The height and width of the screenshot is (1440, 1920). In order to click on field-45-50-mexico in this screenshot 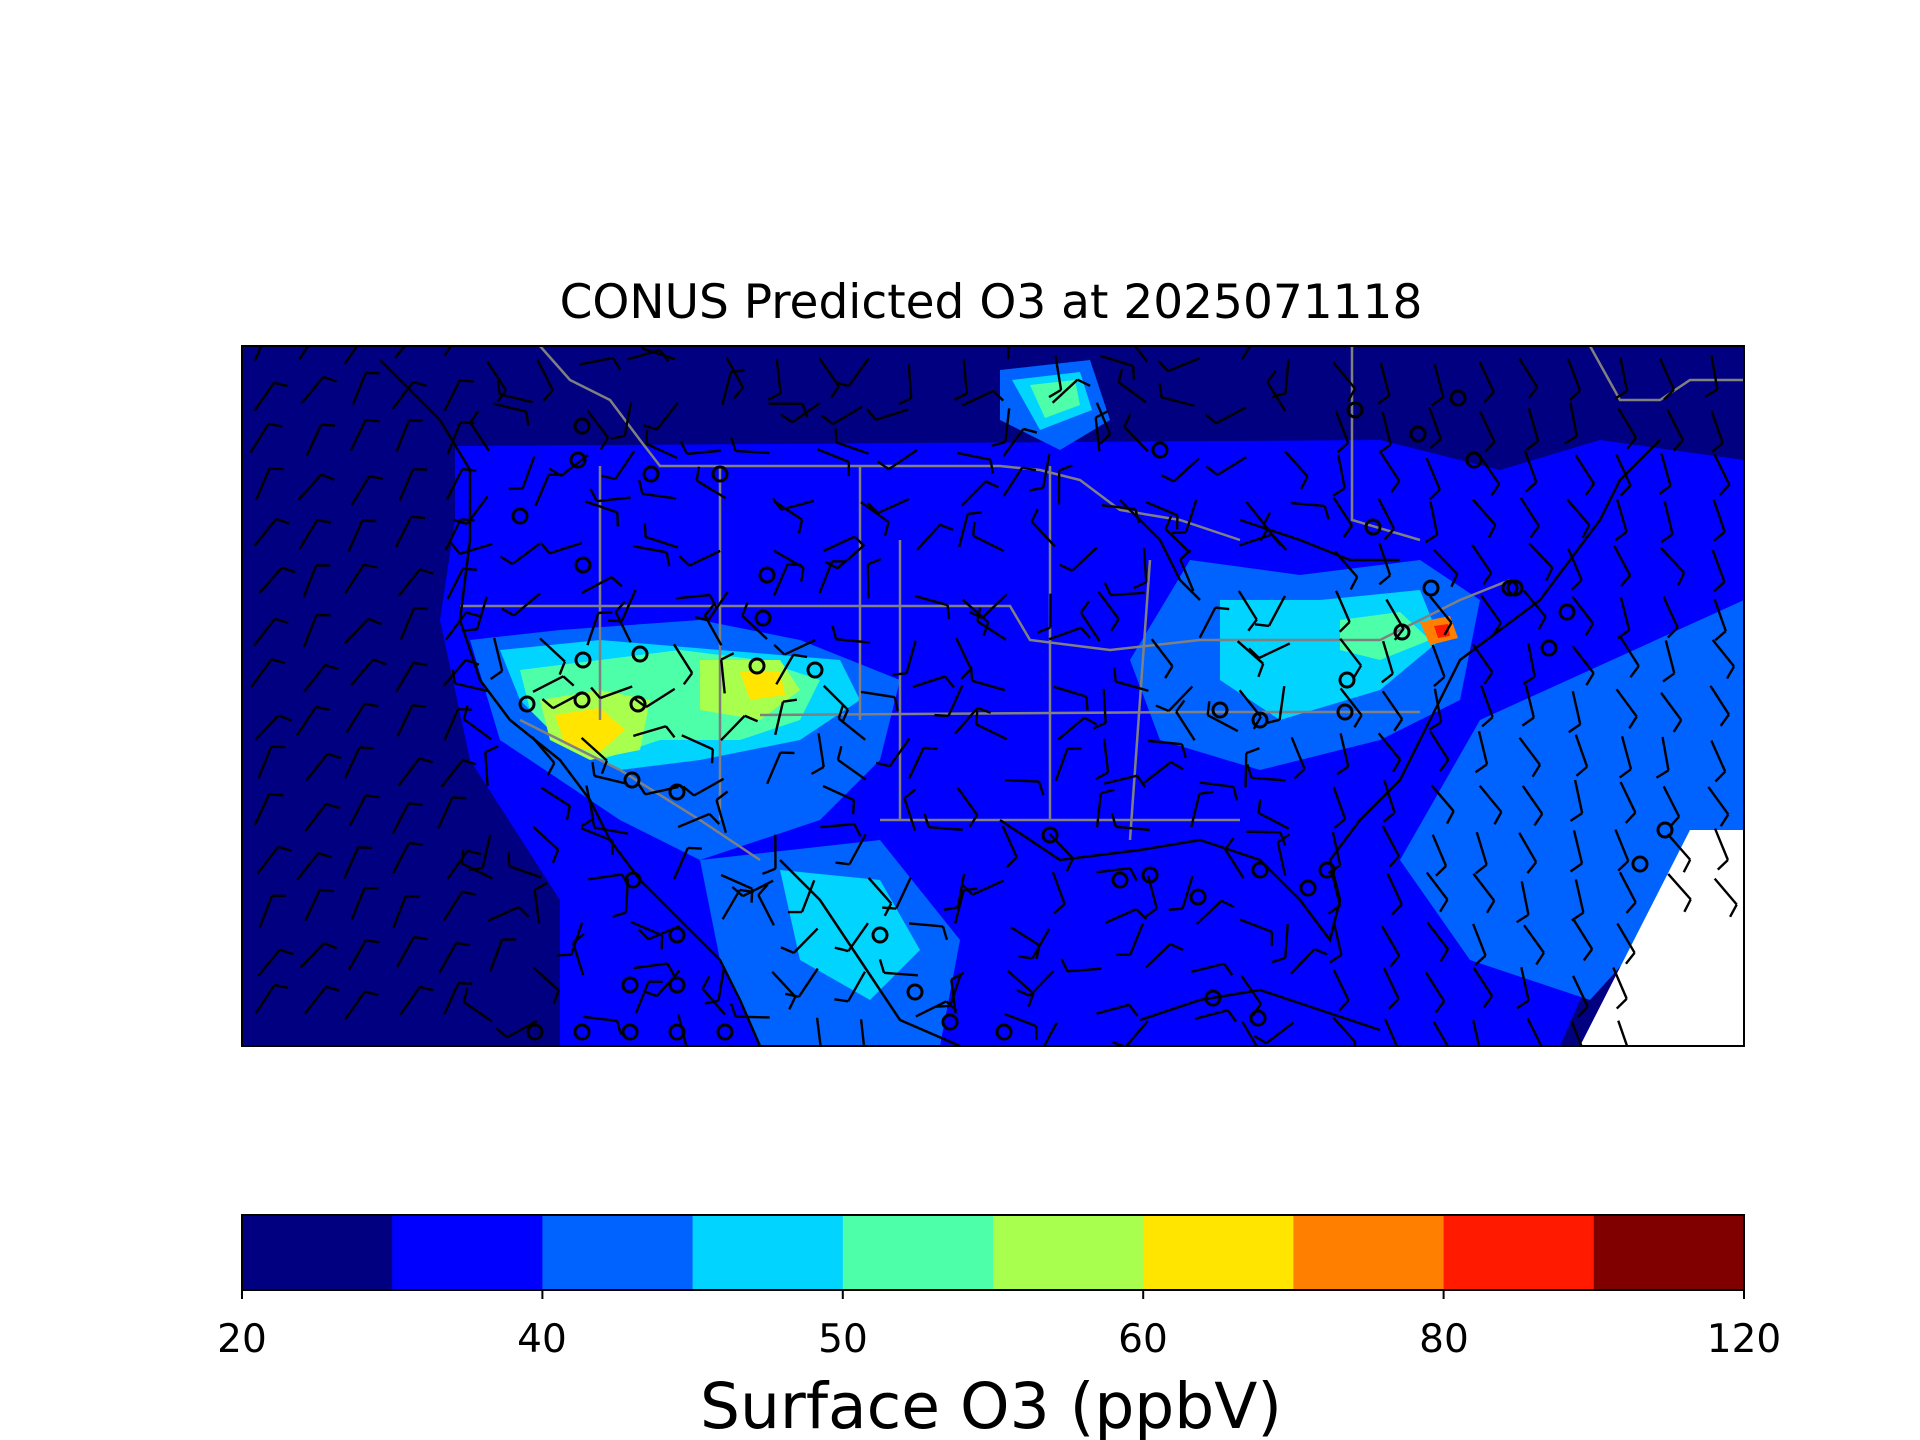, I will do `click(850, 935)`.